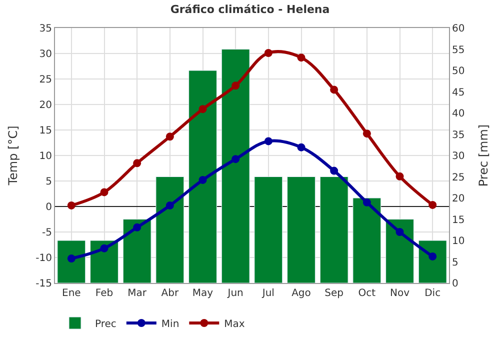 The width and height of the screenshot is (500, 350). Describe the element at coordinates (45, 131) in the screenshot. I see `y-tick-label: 15` at that location.